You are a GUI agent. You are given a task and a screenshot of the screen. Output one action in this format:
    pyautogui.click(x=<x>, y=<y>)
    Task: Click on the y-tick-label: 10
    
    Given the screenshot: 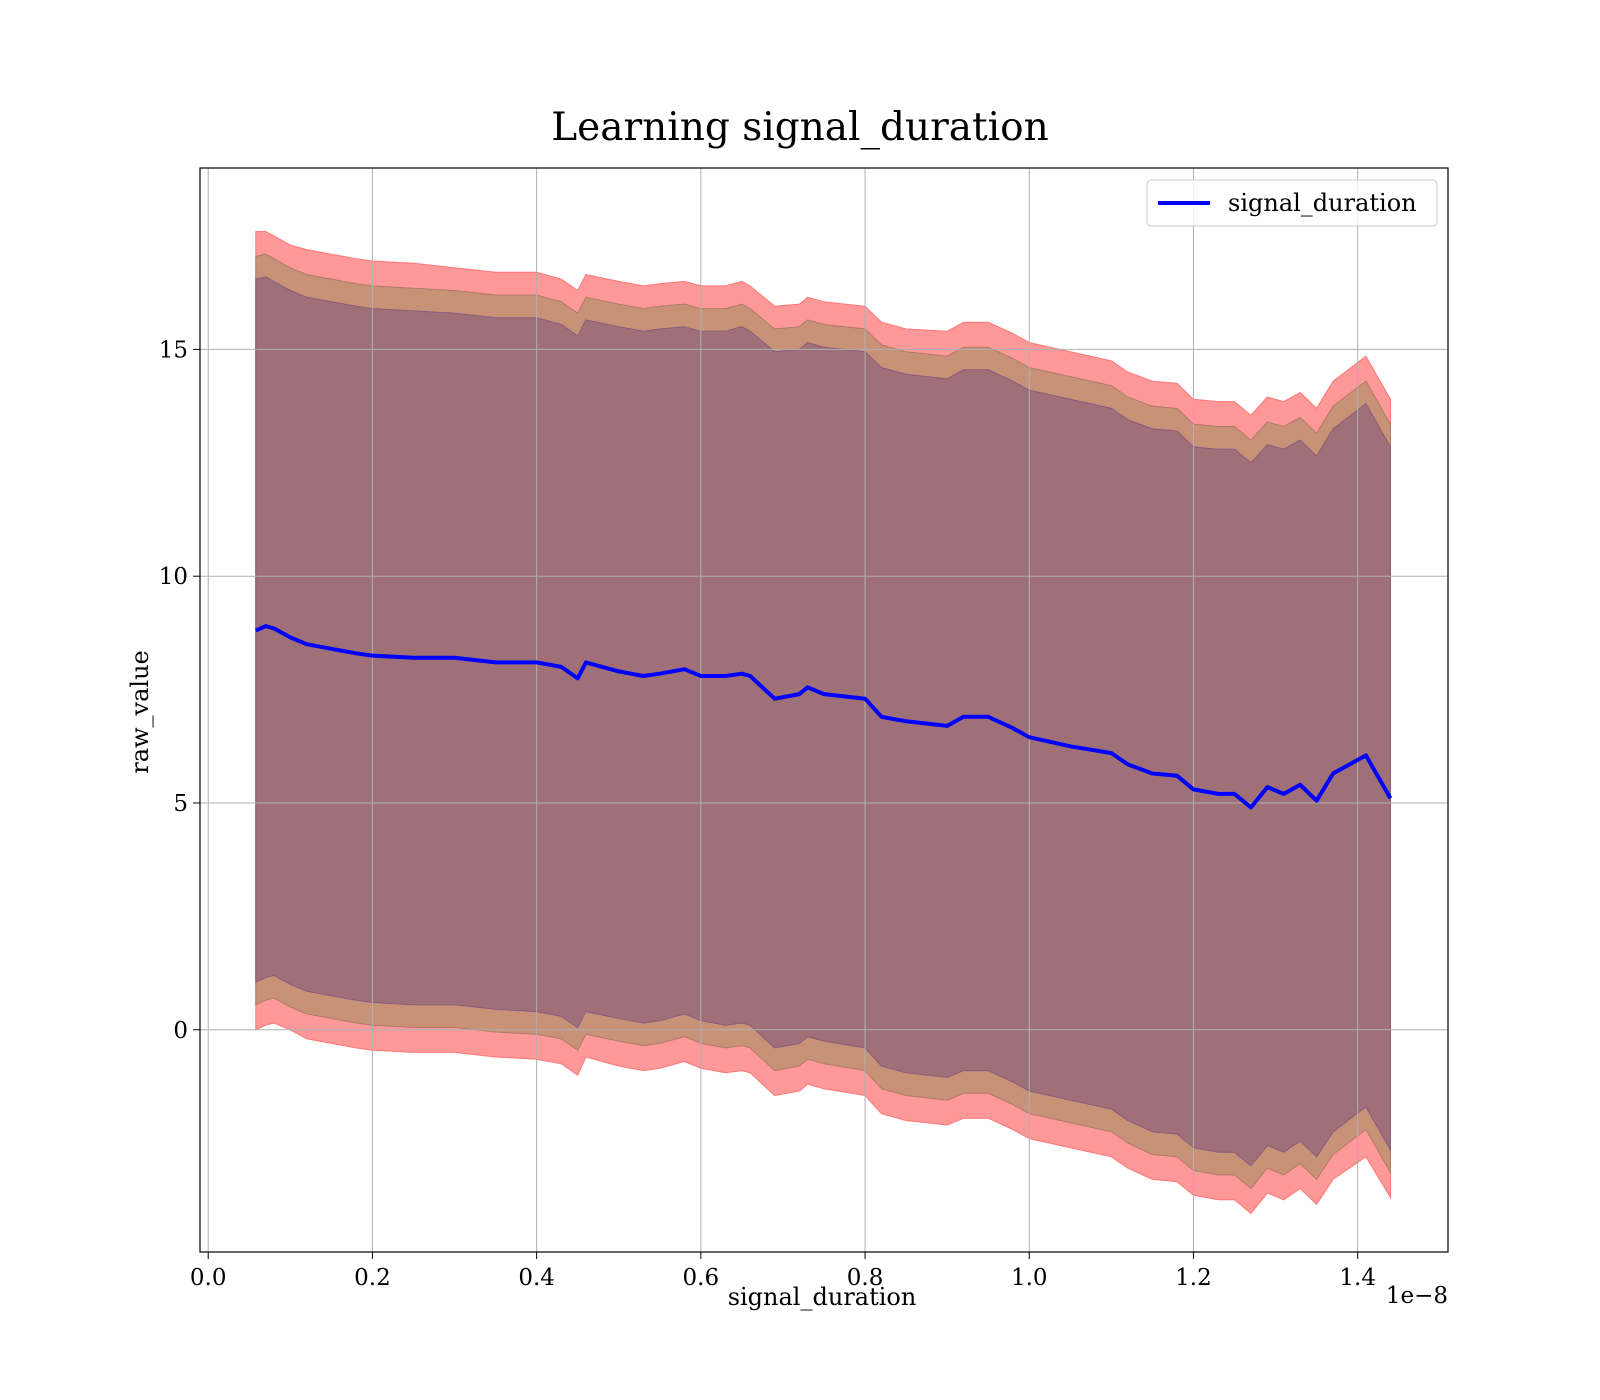 What is the action you would take?
    pyautogui.click(x=173, y=577)
    